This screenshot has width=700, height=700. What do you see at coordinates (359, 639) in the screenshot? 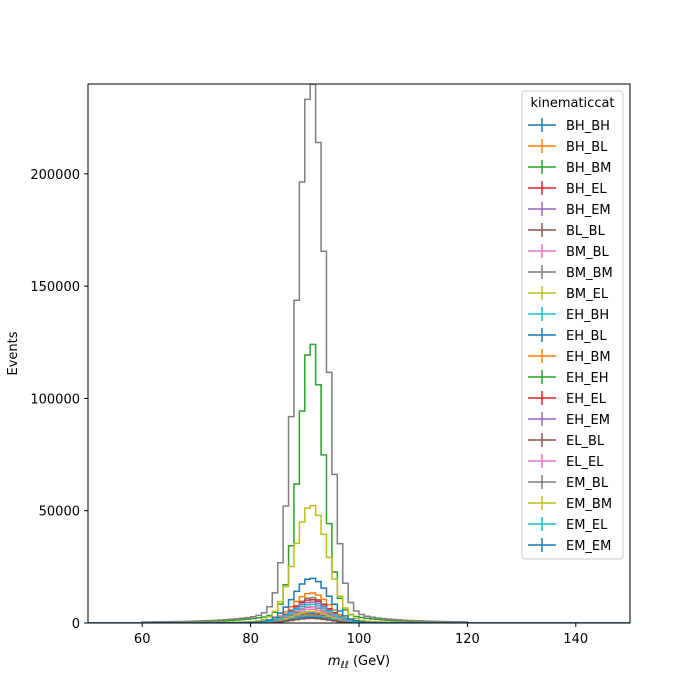
I see `x-tick-label: 100` at bounding box center [359, 639].